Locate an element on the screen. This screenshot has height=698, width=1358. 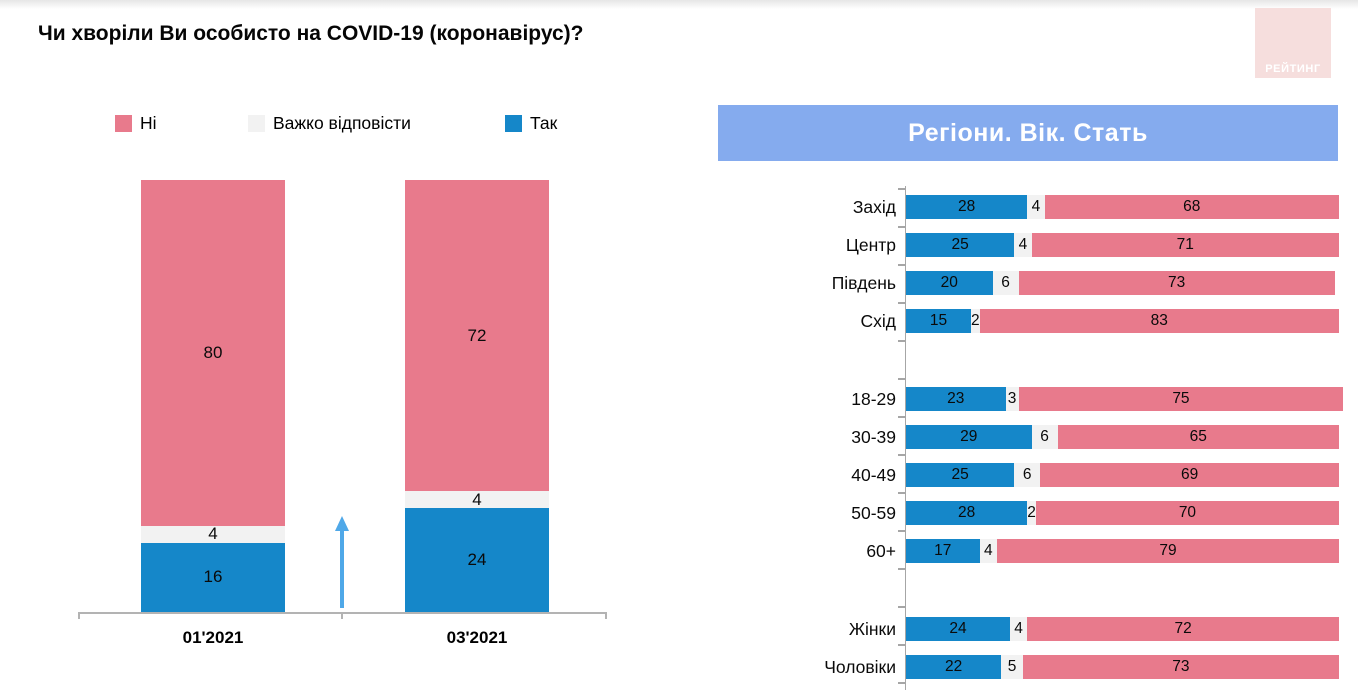
column-segment-yes: 24 is located at coordinates (477, 560).